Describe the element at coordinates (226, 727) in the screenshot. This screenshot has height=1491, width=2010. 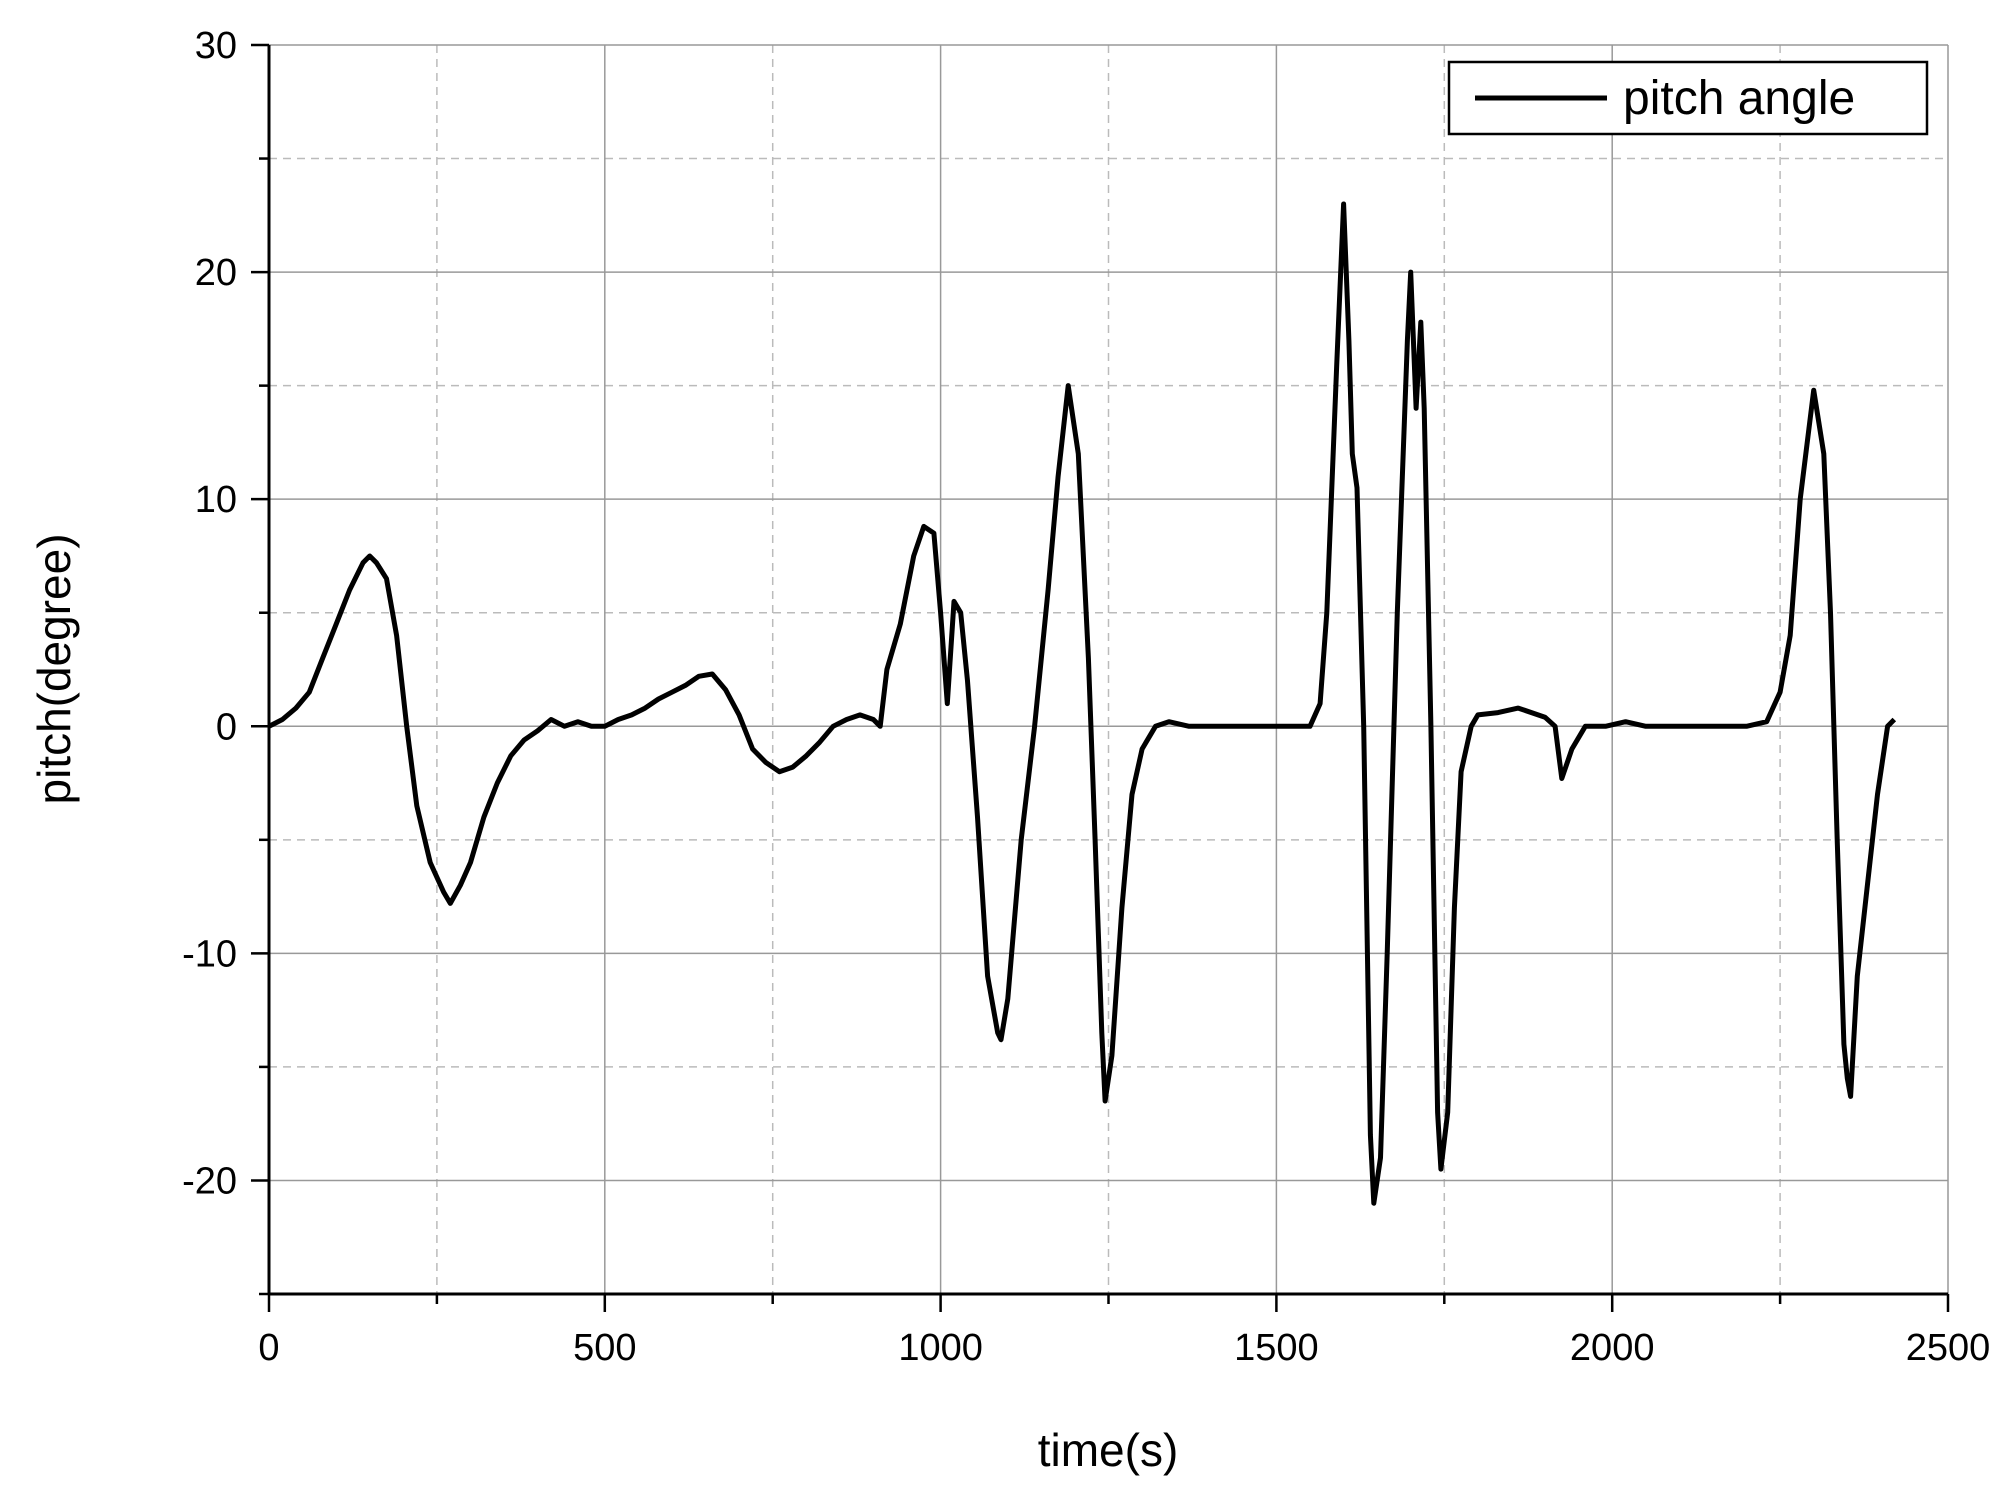
I see `y-tick-label: 0` at that location.